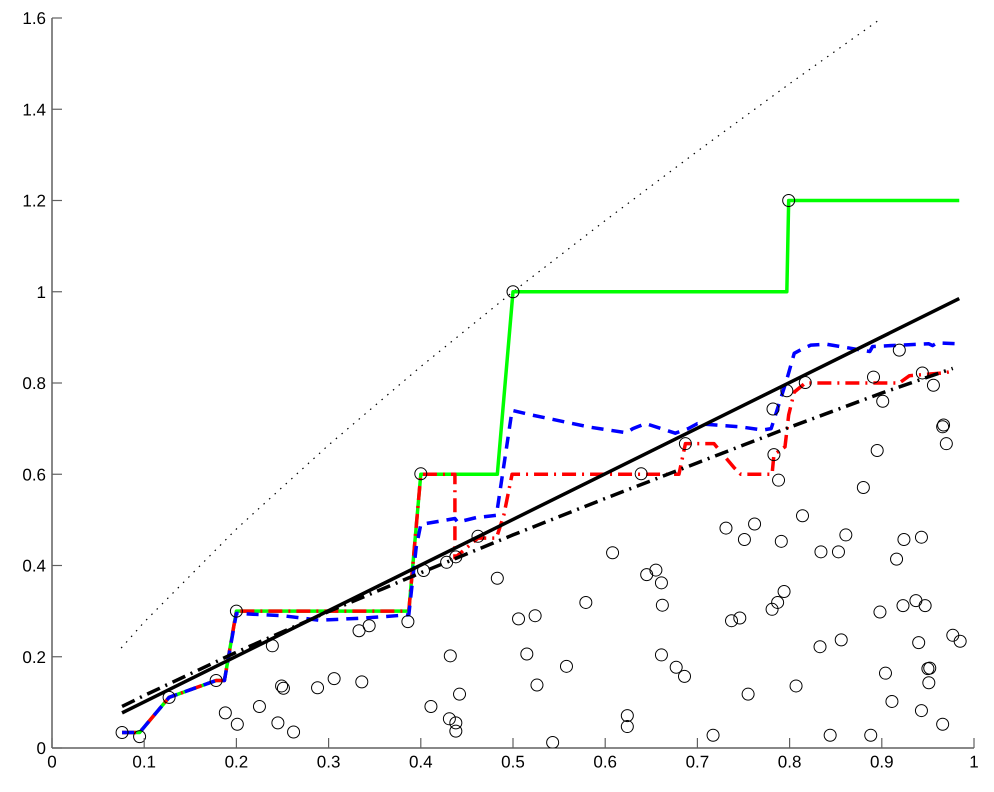 This screenshot has width=994, height=792. I want to click on x-tick-label: 0.6, so click(605, 762).